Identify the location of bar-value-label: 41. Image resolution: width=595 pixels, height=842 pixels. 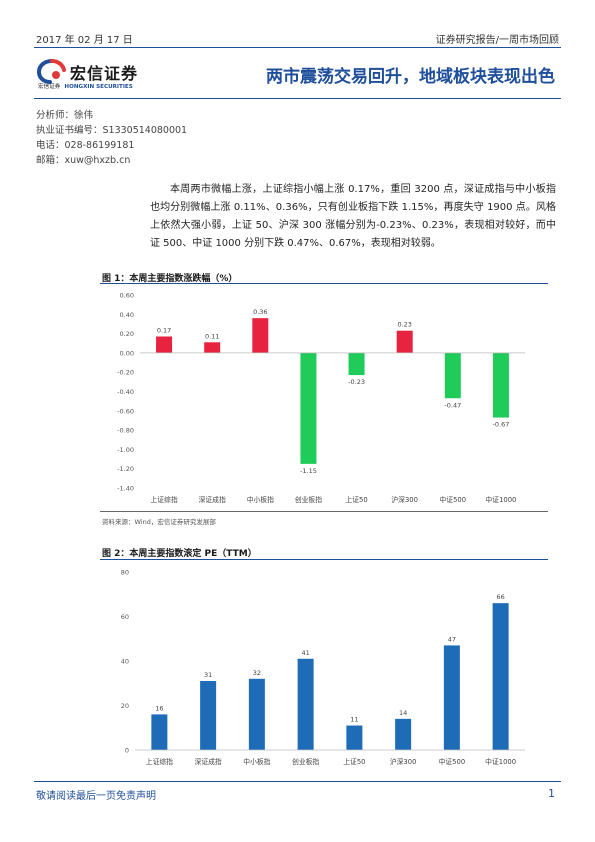
(305, 653).